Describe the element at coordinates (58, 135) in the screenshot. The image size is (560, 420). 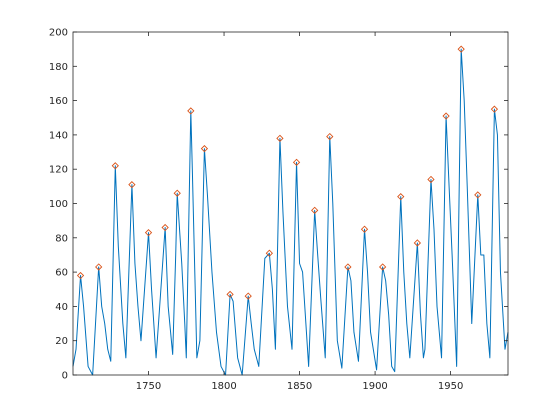
I see `y-tick-label: 140` at that location.